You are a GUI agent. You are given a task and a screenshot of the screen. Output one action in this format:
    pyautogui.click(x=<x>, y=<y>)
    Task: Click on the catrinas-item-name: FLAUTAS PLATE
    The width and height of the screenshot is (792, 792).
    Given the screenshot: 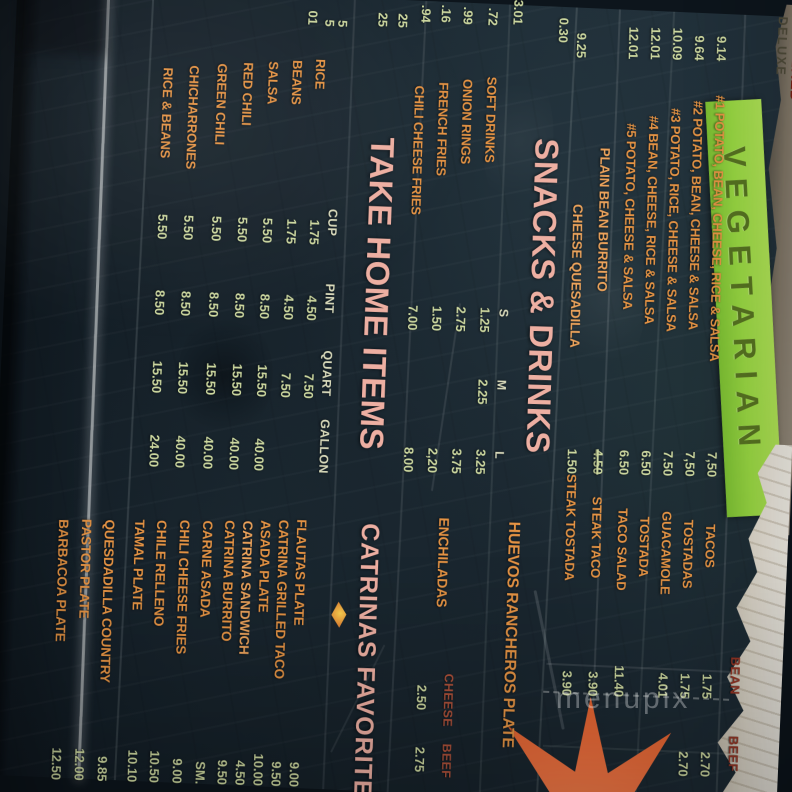 What is the action you would take?
    pyautogui.click(x=300, y=572)
    